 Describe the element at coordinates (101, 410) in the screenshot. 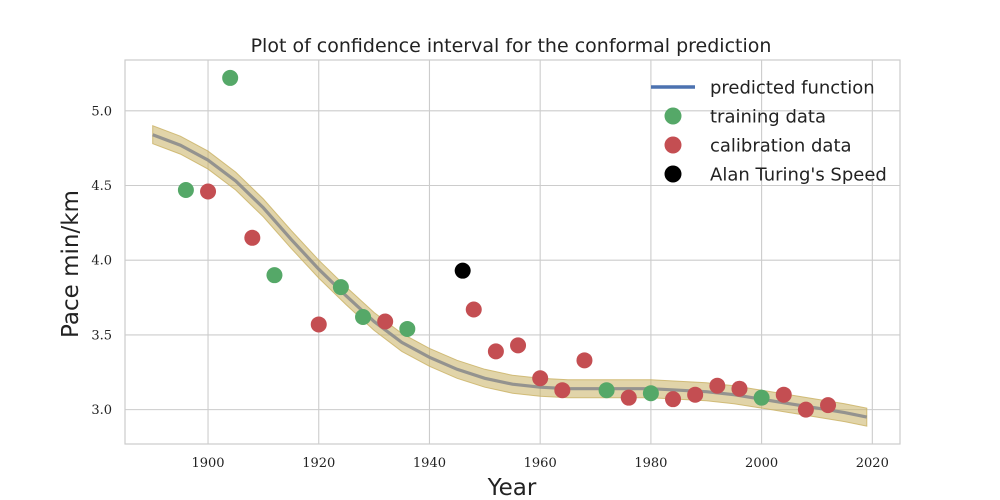

I see `y-tick-label: 3.0` at that location.